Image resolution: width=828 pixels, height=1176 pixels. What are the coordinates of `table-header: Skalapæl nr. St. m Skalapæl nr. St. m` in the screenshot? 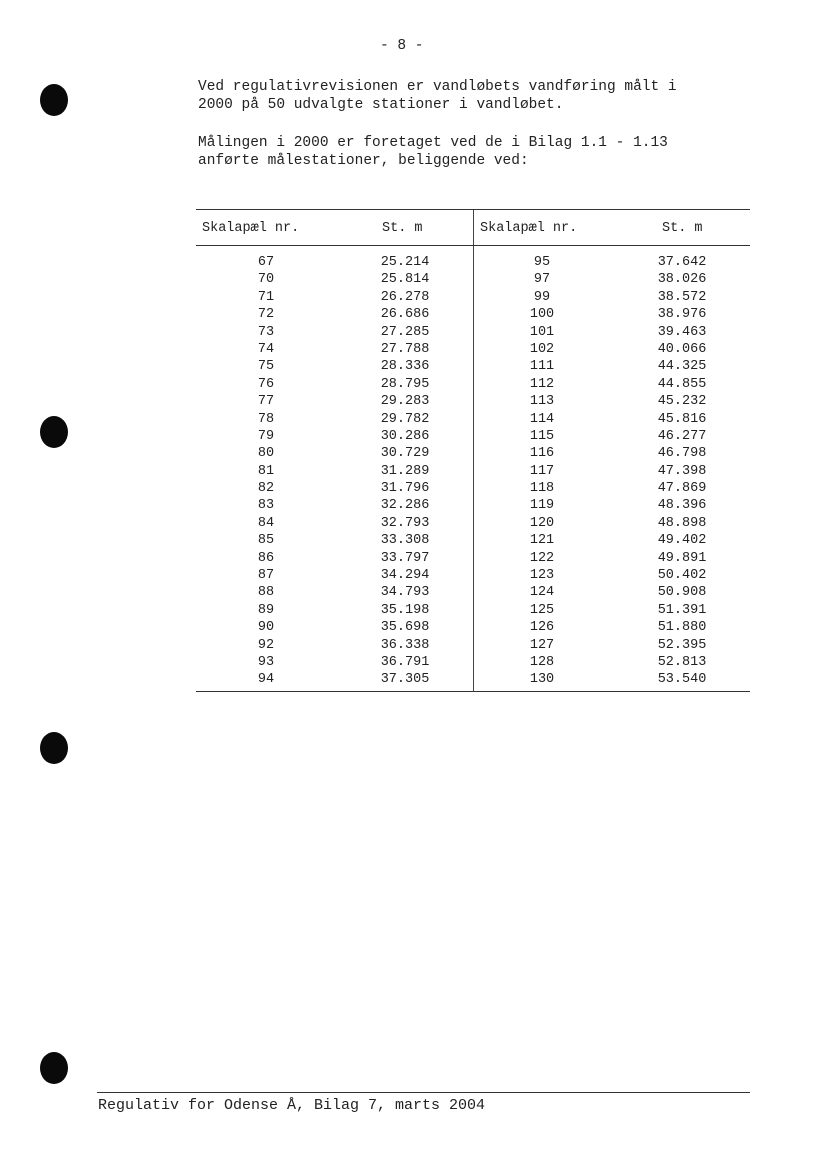 It's located at (473, 228).